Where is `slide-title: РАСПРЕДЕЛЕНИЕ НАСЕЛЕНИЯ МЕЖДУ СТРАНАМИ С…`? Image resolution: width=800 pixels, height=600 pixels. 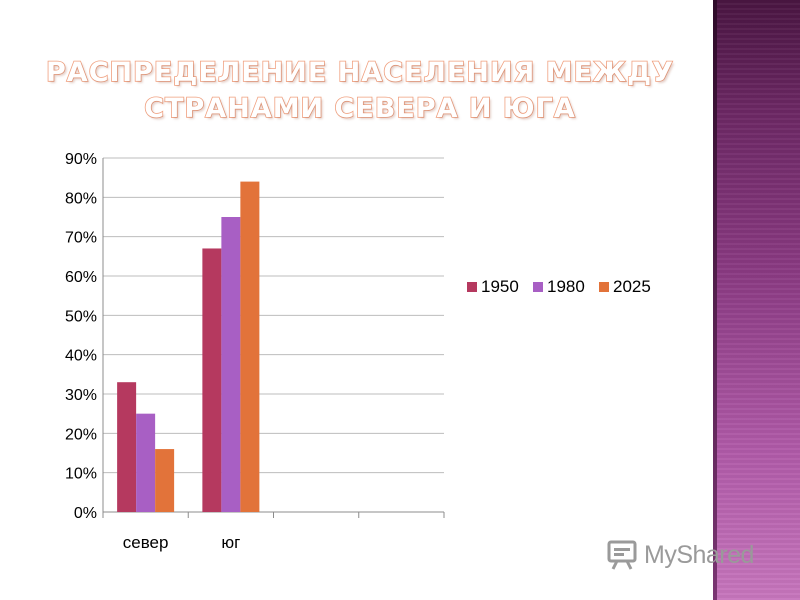
slide-title: РАСПРЕДЕЛЕНИЕ НАСЕЛЕНИЯ МЕЖДУ СТРАНАМИ С… is located at coordinates (360, 91).